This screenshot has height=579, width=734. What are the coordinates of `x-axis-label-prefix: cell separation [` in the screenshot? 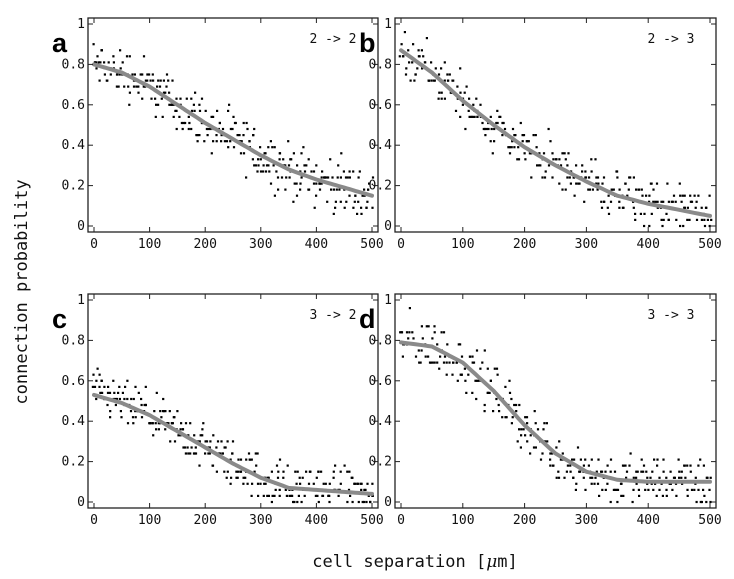 It's located at (399, 562).